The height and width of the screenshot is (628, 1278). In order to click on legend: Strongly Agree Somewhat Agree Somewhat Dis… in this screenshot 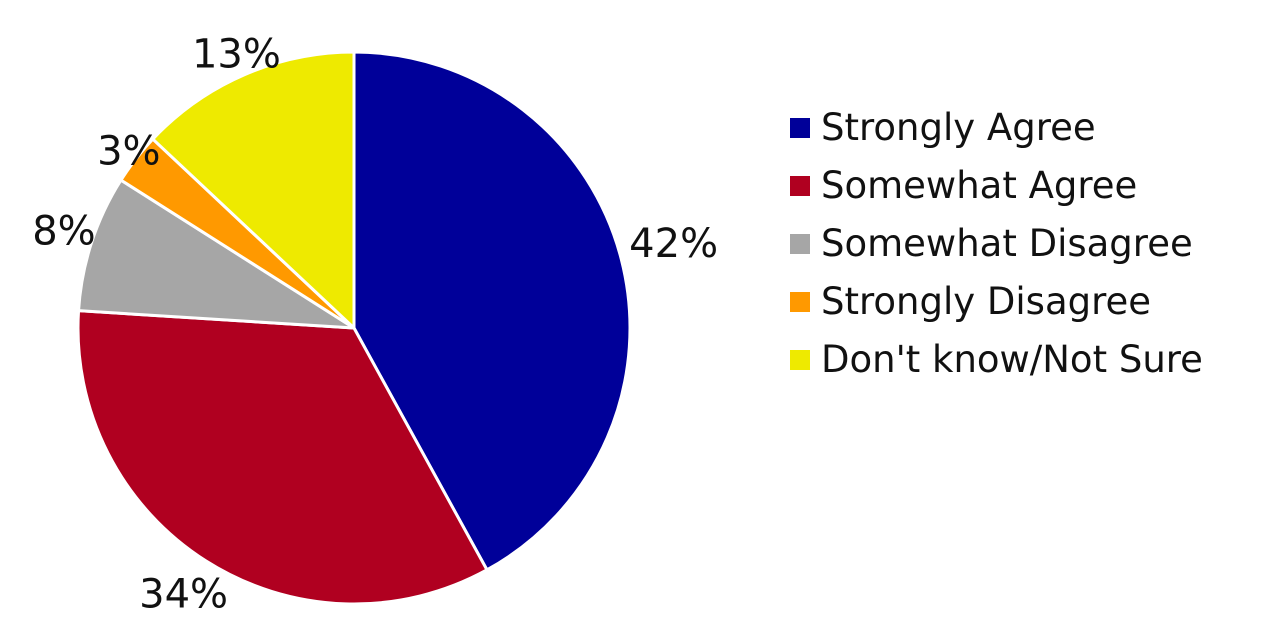, I will do `click(996, 251)`.